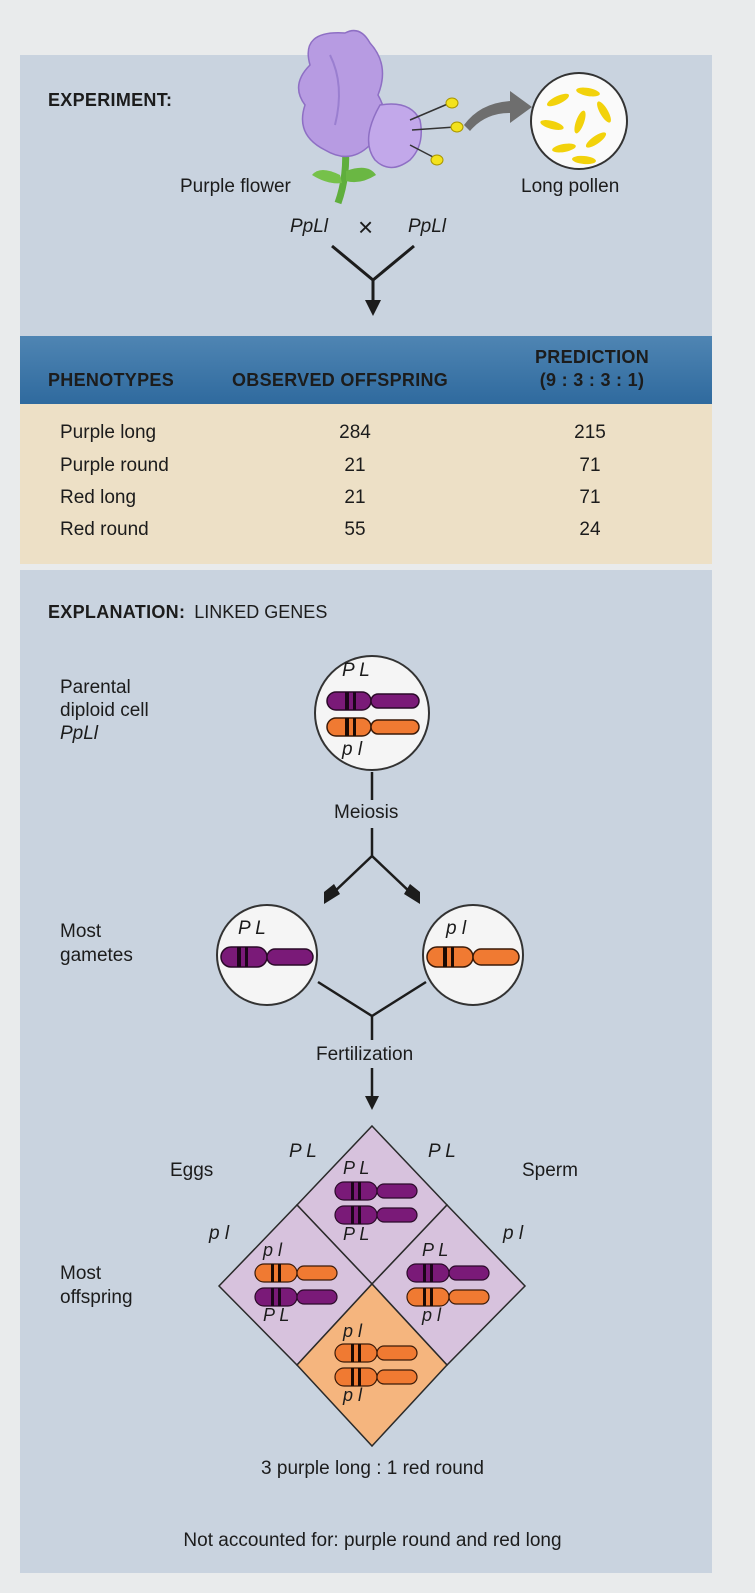 Image resolution: width=755 pixels, height=1593 pixels. Describe the element at coordinates (219, 1233) in the screenshot. I see `eggs-side-alleles: p l` at that location.